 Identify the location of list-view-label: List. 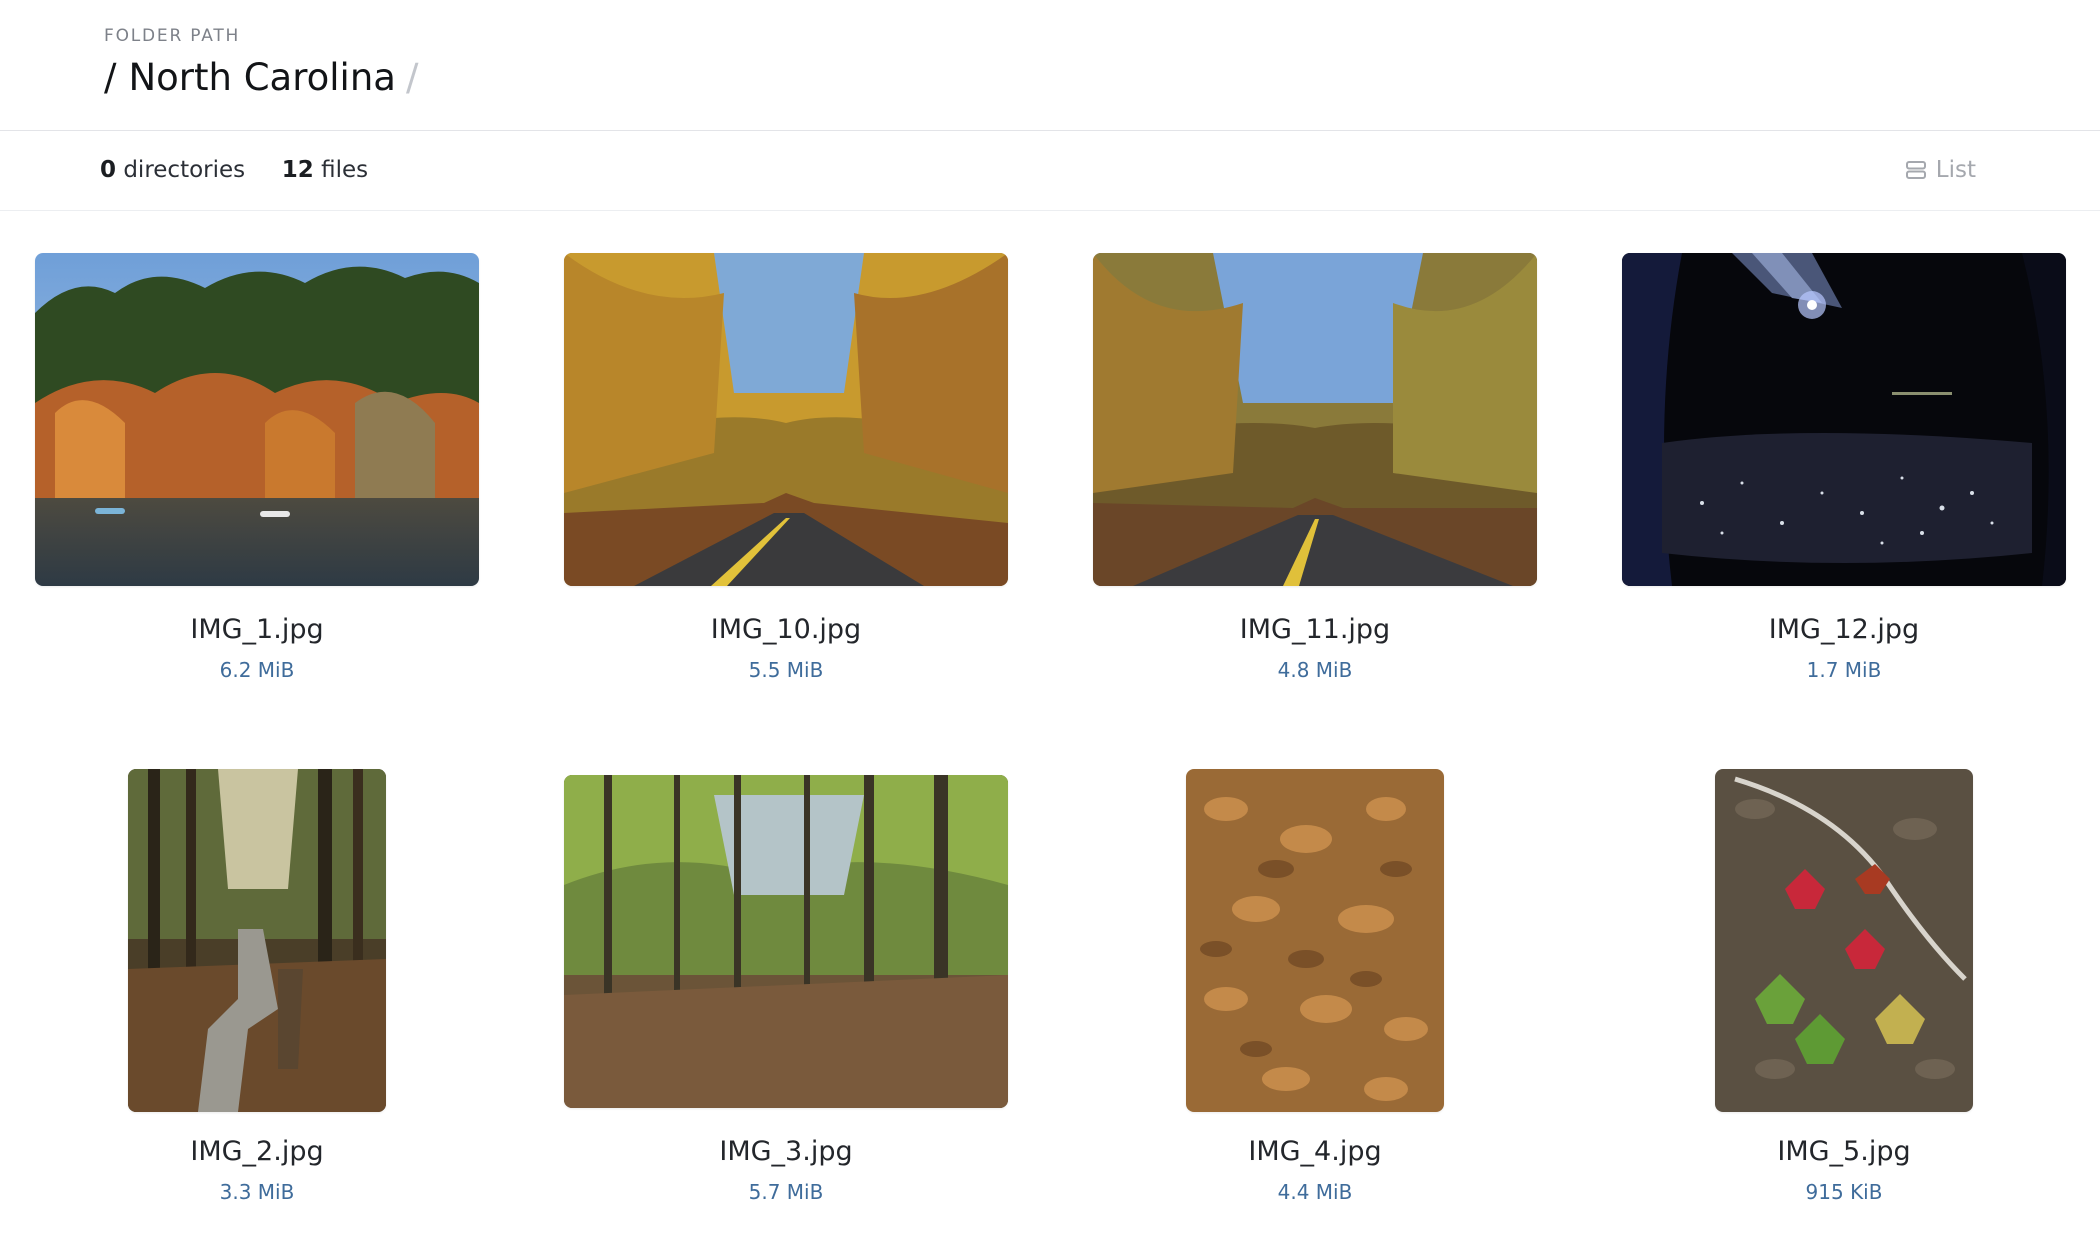
(1955, 170).